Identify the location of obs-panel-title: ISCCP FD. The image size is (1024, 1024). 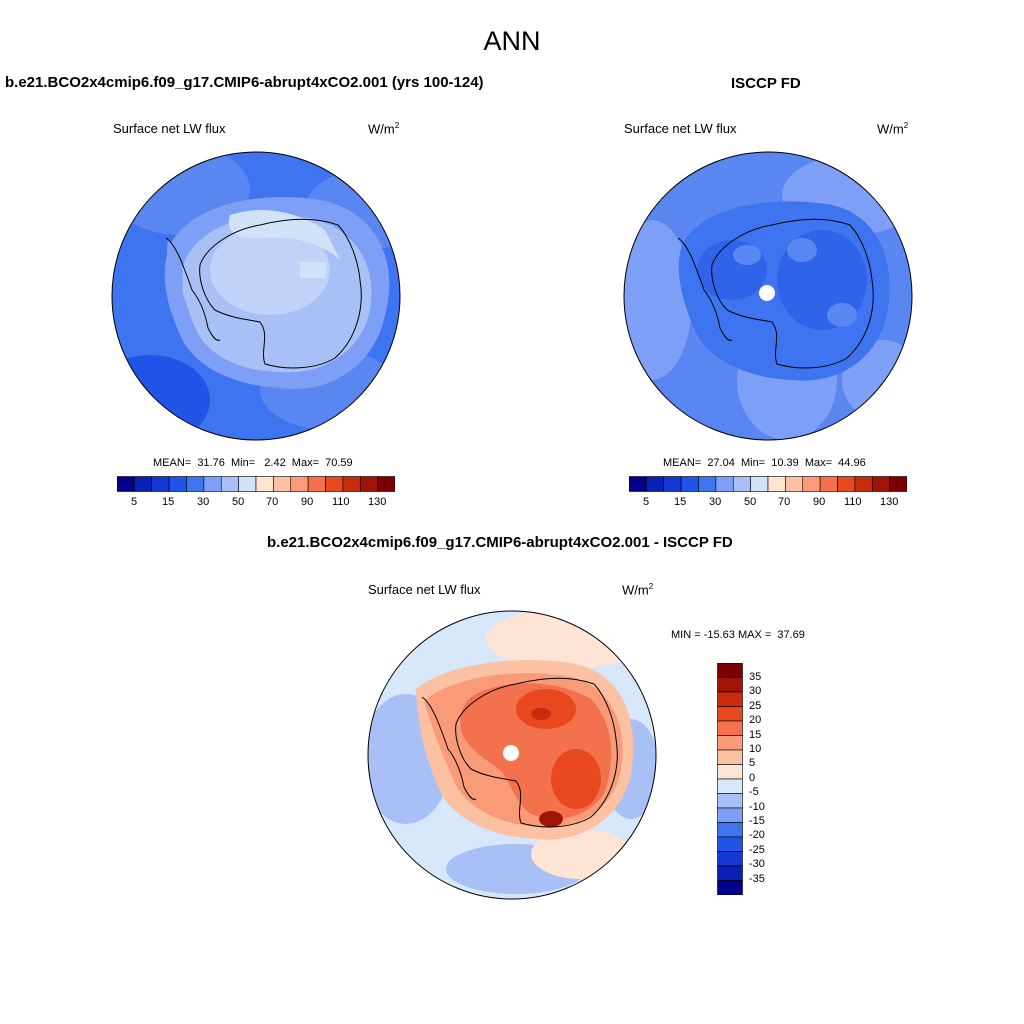
(766, 83).